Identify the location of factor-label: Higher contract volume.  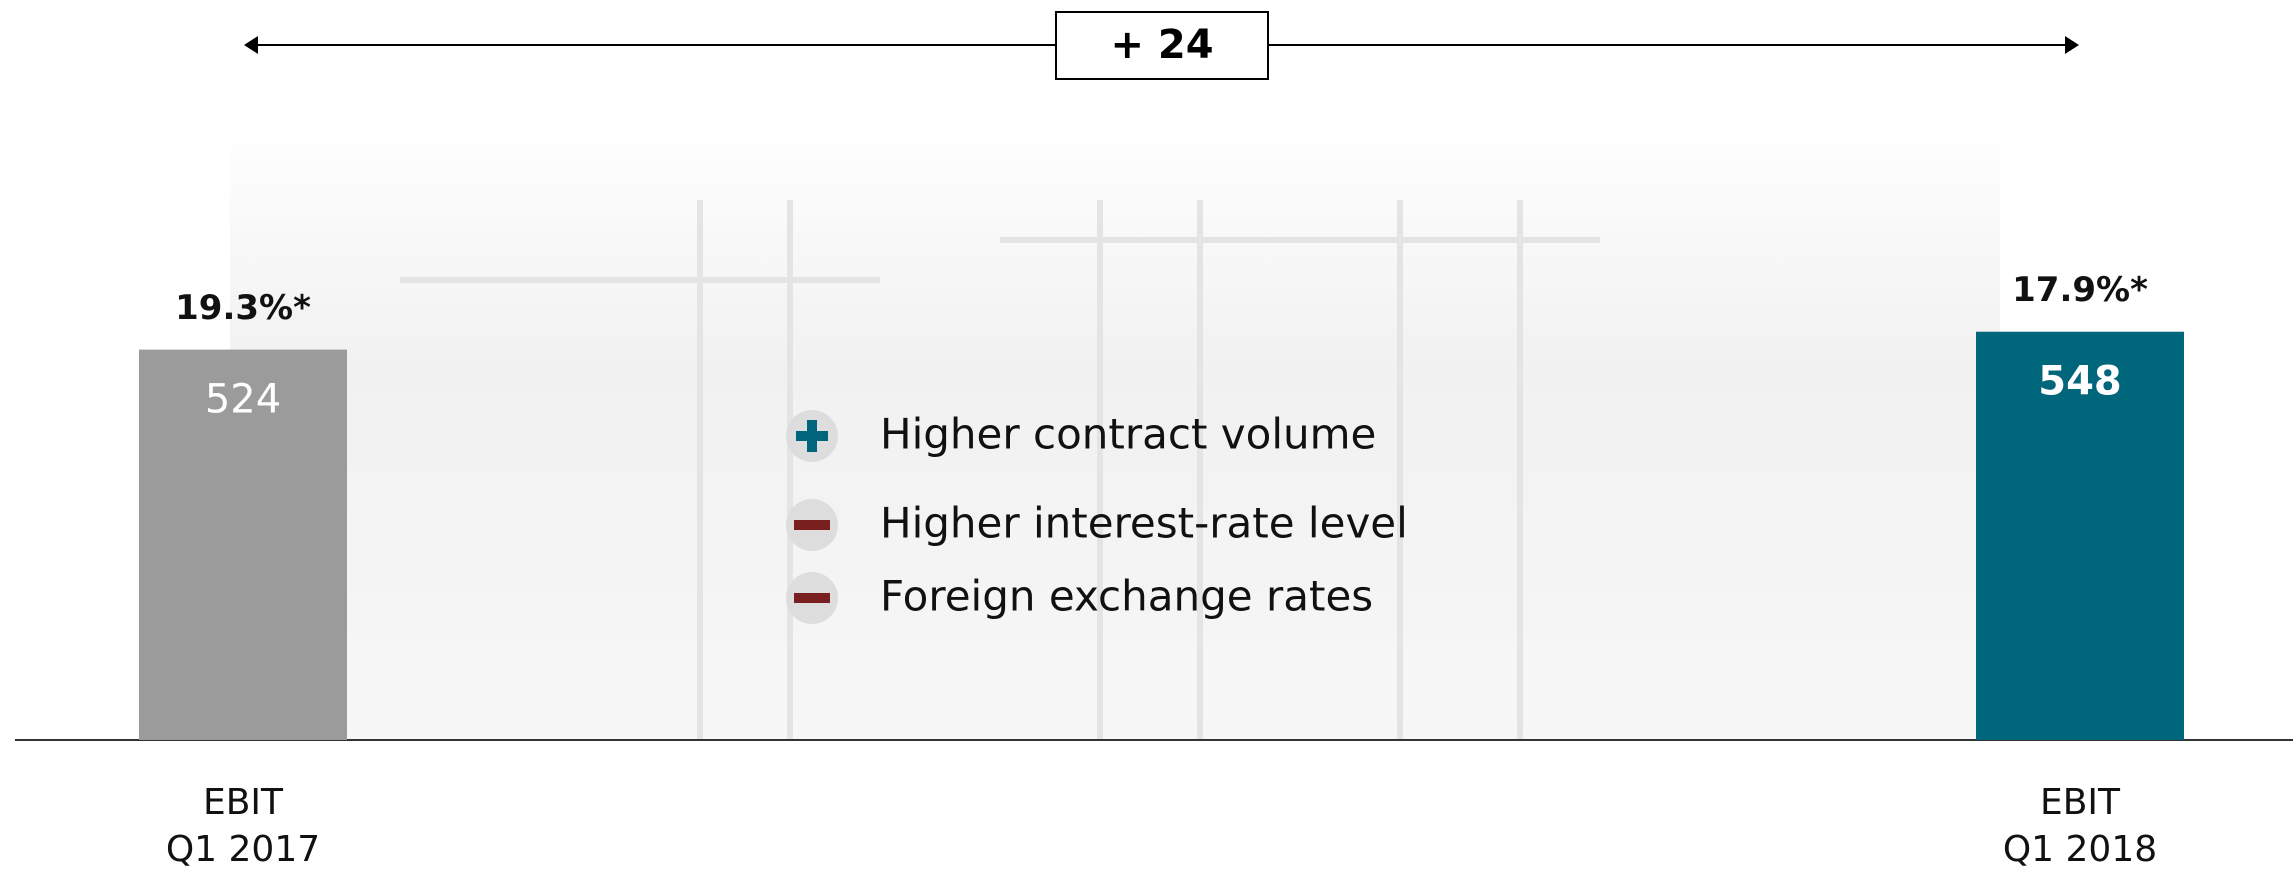
(1128, 434).